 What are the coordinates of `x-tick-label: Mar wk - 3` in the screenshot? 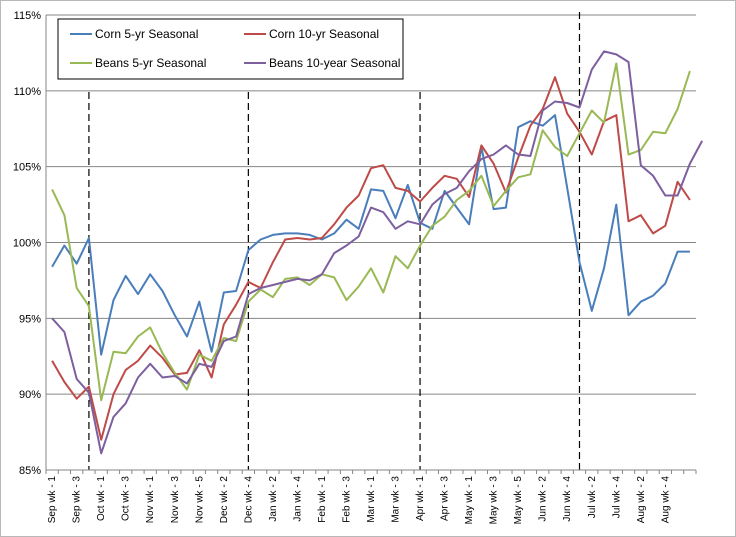 It's located at (396, 499).